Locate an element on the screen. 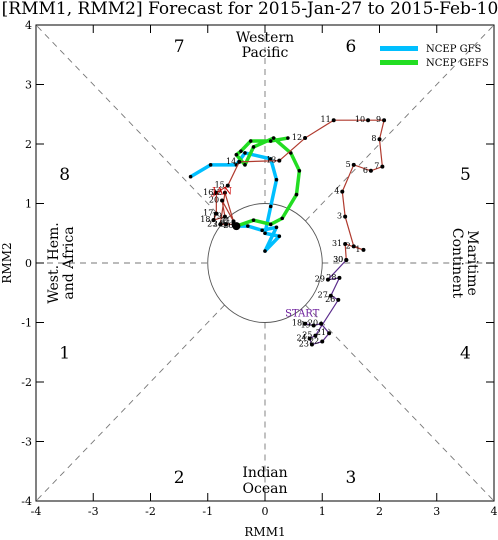  observed-red-day-label: 9 is located at coordinates (378, 119).